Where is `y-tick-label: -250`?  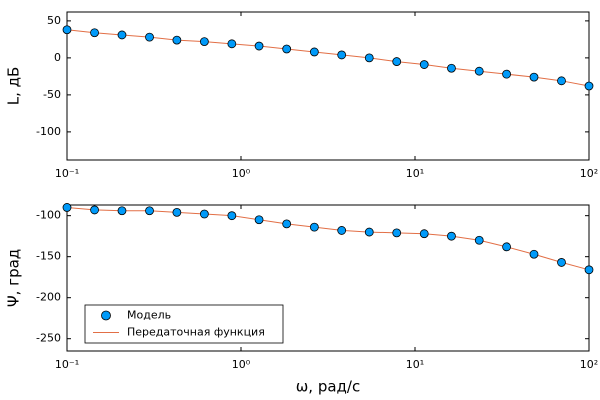
y-tick-label: -250 is located at coordinates (48, 338).